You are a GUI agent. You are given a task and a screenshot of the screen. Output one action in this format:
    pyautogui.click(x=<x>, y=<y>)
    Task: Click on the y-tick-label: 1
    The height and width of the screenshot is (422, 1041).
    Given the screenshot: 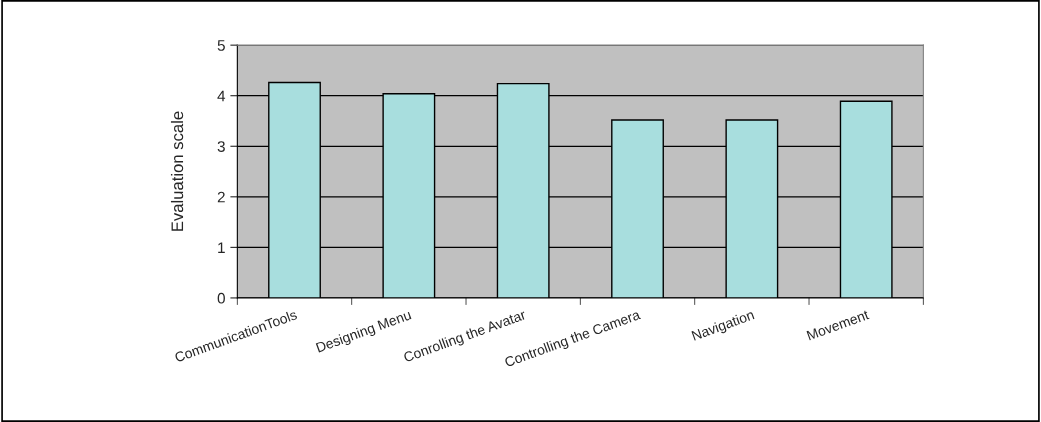 What is the action you would take?
    pyautogui.click(x=221, y=247)
    